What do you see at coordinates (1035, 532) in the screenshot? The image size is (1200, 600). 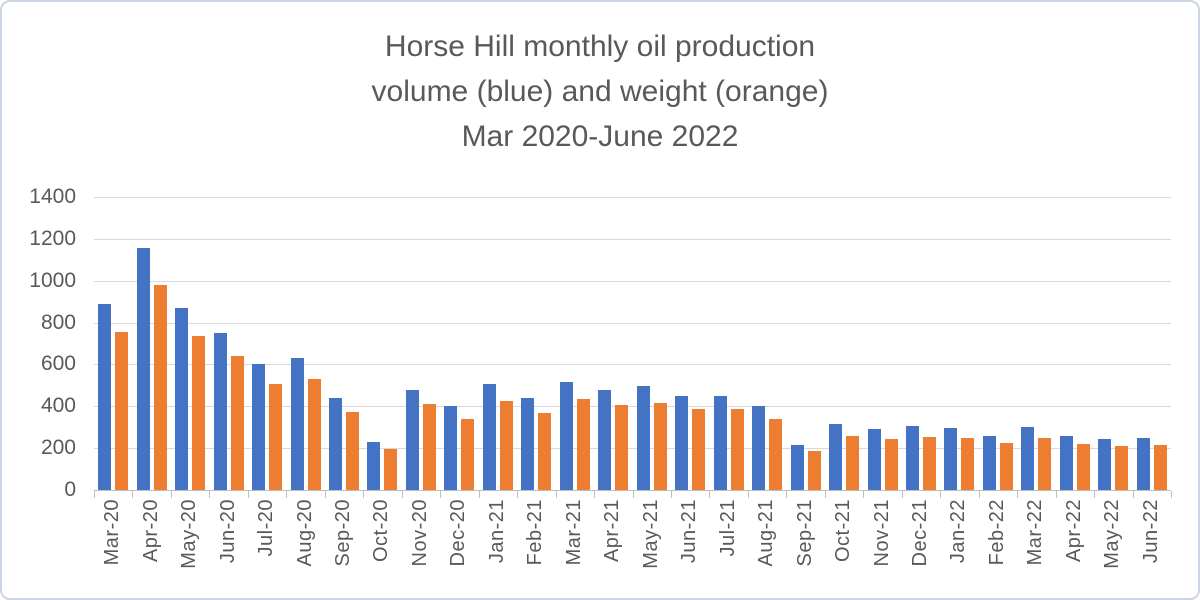 I see `x-axis-label-text: Mar-22` at bounding box center [1035, 532].